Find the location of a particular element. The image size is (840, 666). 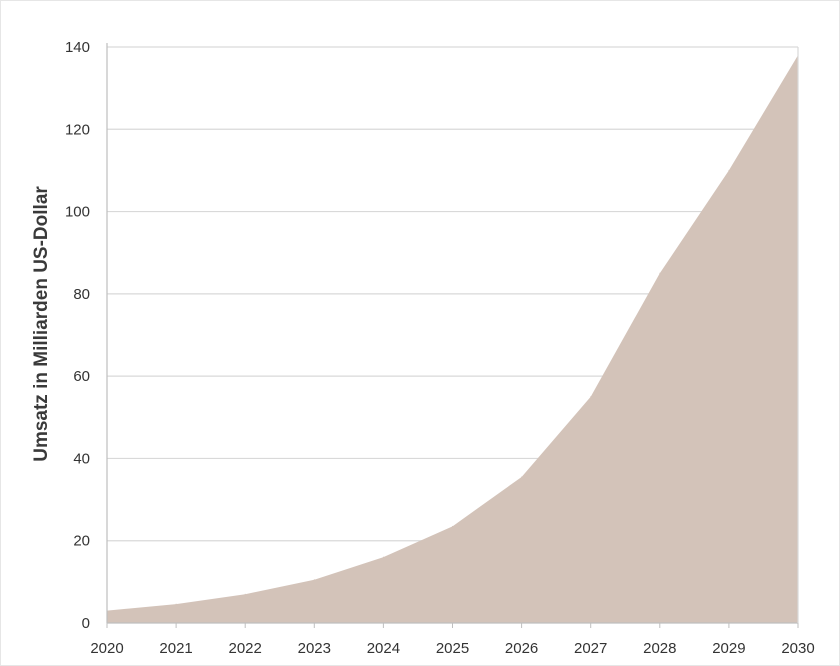

y-axis-title: Umsatz in Milliarden US-Dollar is located at coordinates (41, 324).